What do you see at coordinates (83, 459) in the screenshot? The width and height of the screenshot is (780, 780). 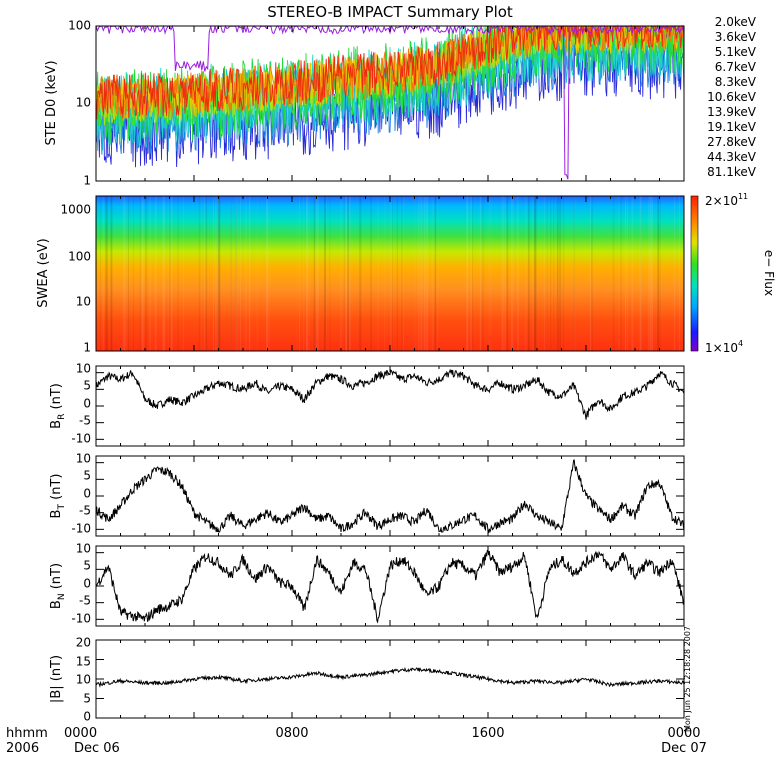 I see `bt-ytick-10: 10` at bounding box center [83, 459].